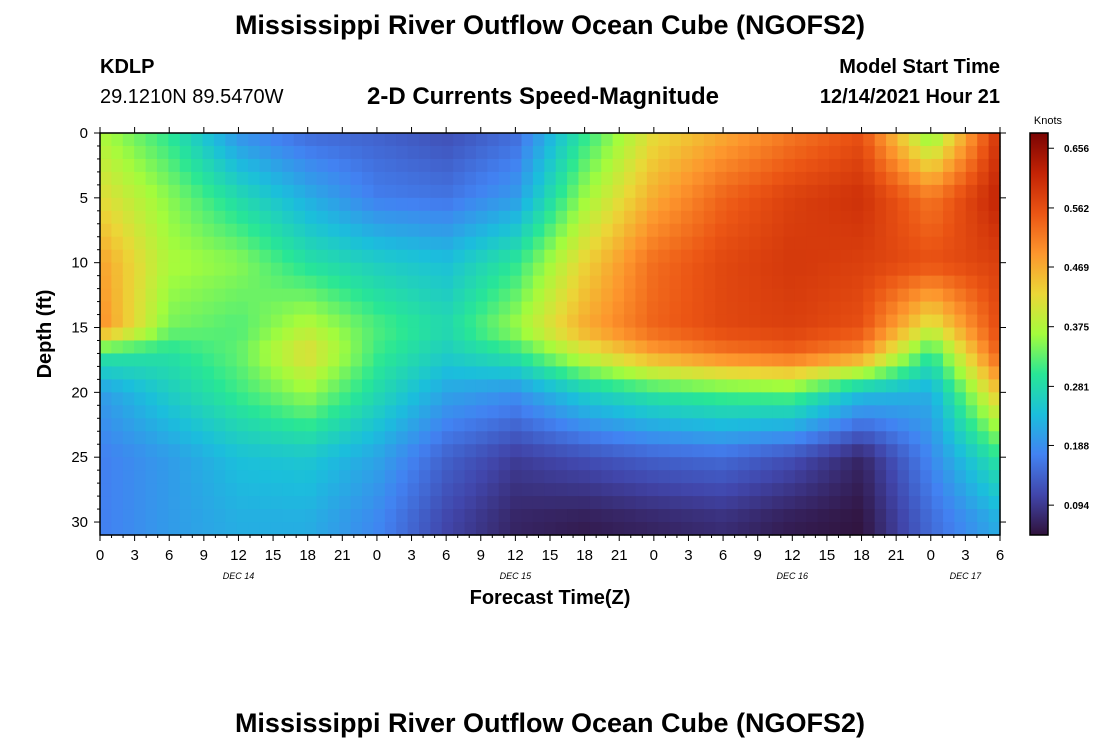 This screenshot has height=750, width=1100. What do you see at coordinates (550, 598) in the screenshot?
I see `x-axis-title: Forecast Time(Z)` at bounding box center [550, 598].